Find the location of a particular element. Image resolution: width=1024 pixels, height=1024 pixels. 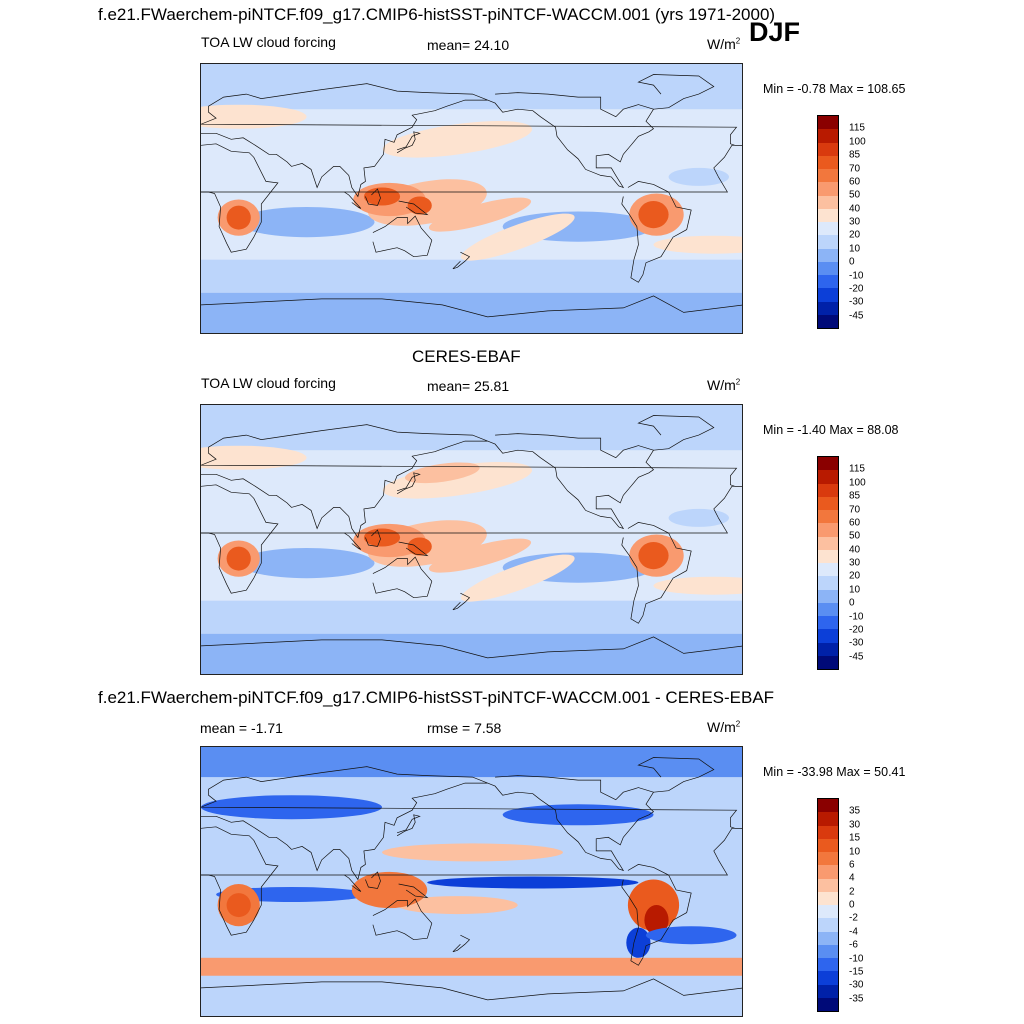

season-label: DJF is located at coordinates (775, 32).